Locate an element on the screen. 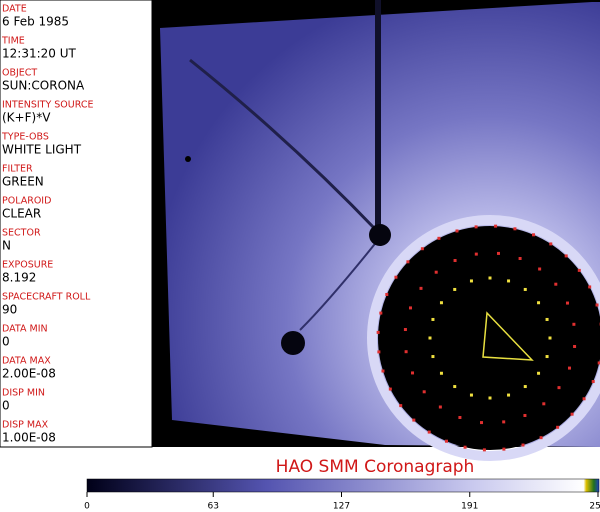 The image size is (600, 512). field-label: DATE is located at coordinates (14, 9).